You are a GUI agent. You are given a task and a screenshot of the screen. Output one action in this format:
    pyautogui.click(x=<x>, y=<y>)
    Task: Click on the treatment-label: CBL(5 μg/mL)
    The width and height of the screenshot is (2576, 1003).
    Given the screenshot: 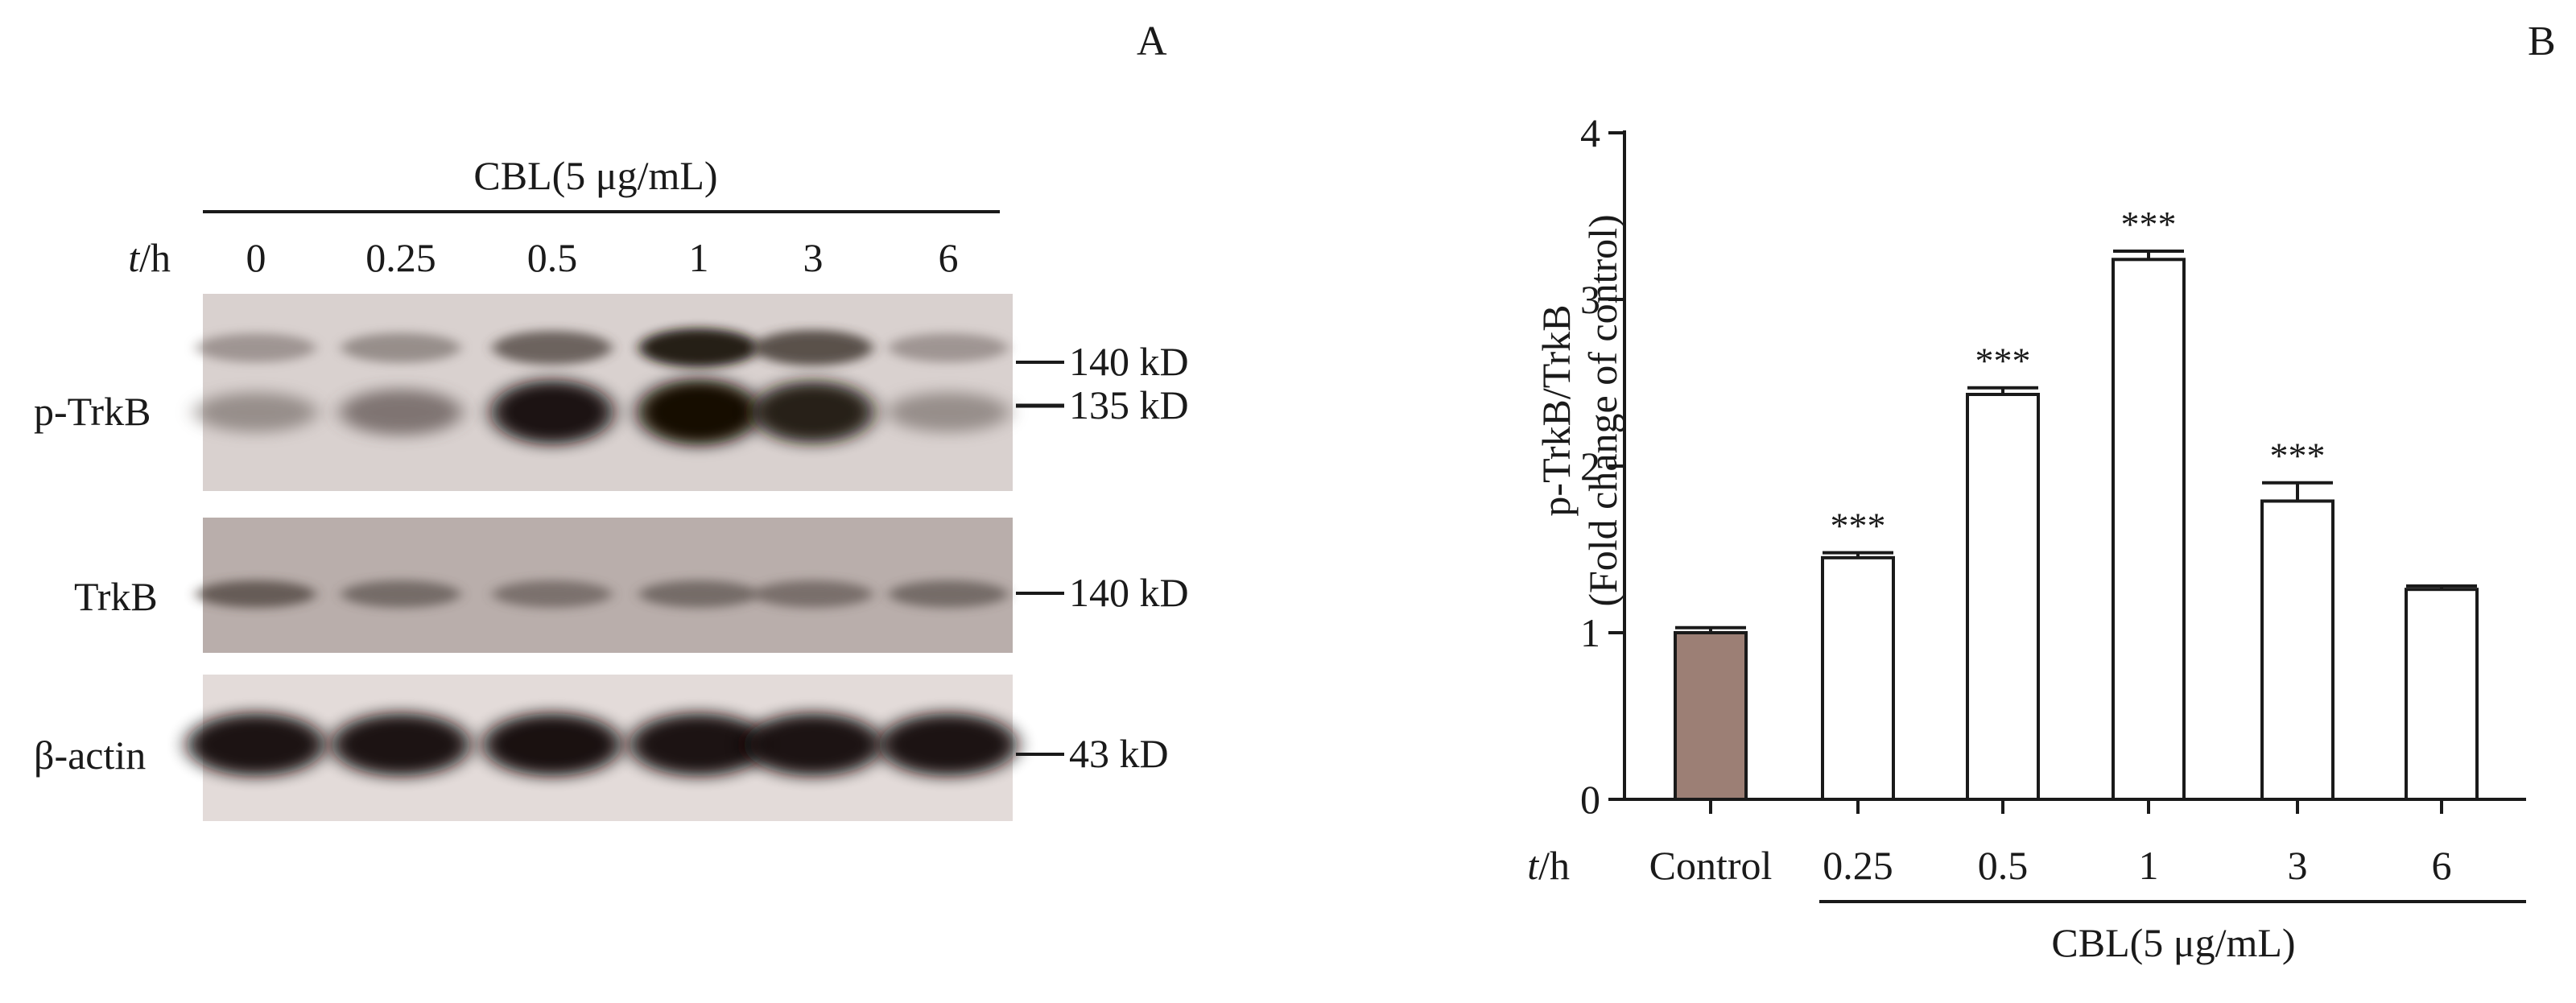 What is the action you would take?
    pyautogui.click(x=2173, y=942)
    